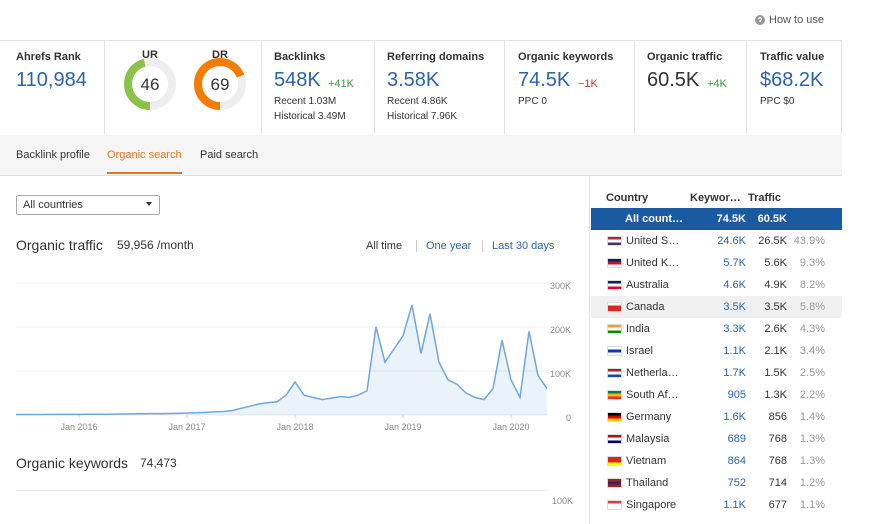 The width and height of the screenshot is (874, 524). Describe the element at coordinates (532, 101) in the screenshot. I see `metric-sub: PPC 0` at that location.